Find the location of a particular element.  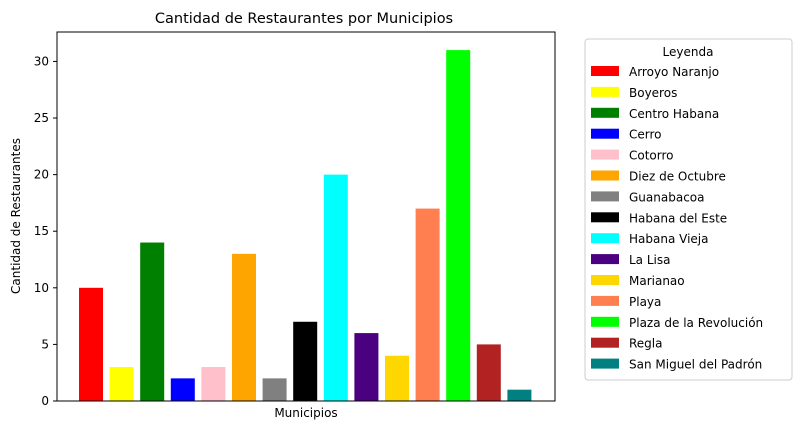

legend-label: Cerro is located at coordinates (645, 135).